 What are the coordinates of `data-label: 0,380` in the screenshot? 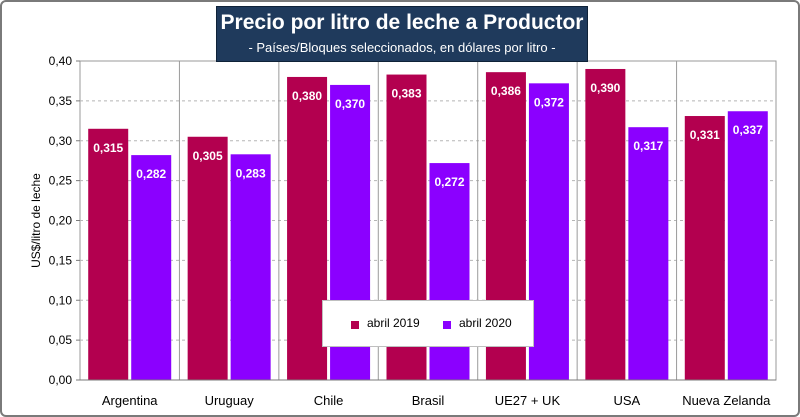 It's located at (307, 96).